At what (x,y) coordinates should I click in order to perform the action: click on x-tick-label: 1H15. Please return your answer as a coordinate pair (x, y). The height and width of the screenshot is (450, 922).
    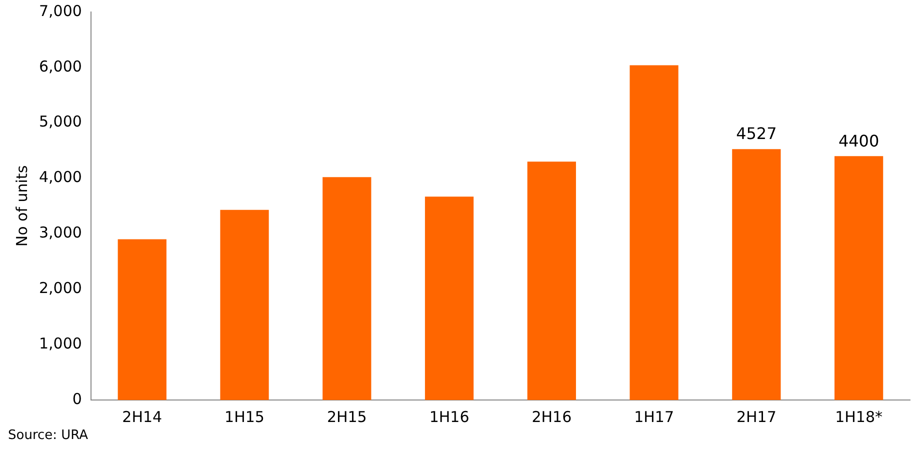
    Looking at the image, I should click on (244, 417).